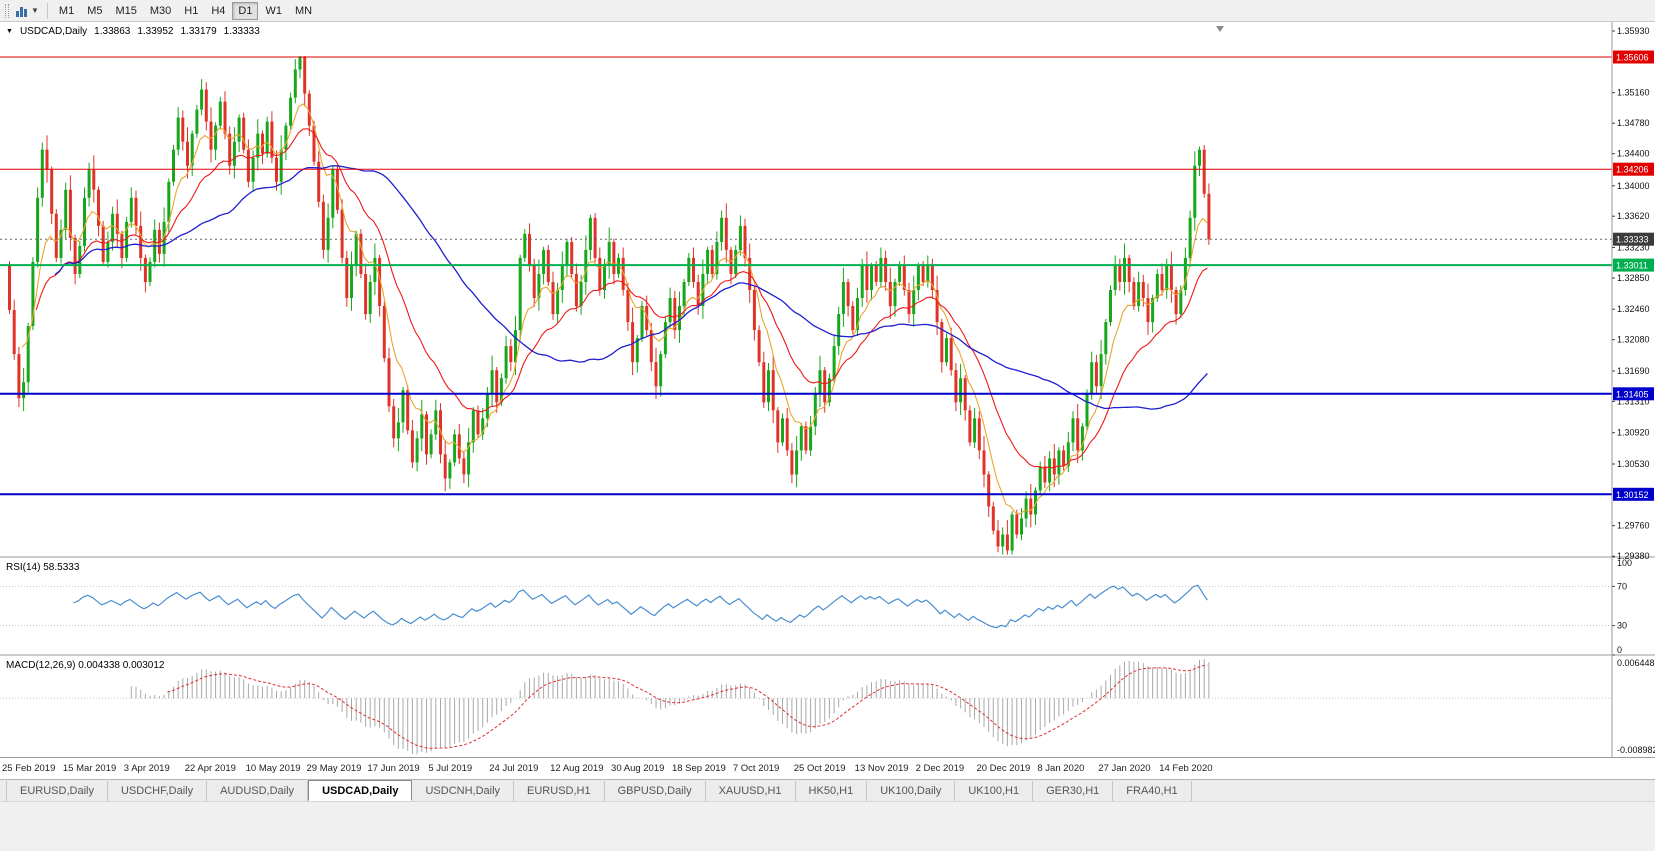 The height and width of the screenshot is (851, 1655). I want to click on svg-text: 1.33333, so click(1632, 240).